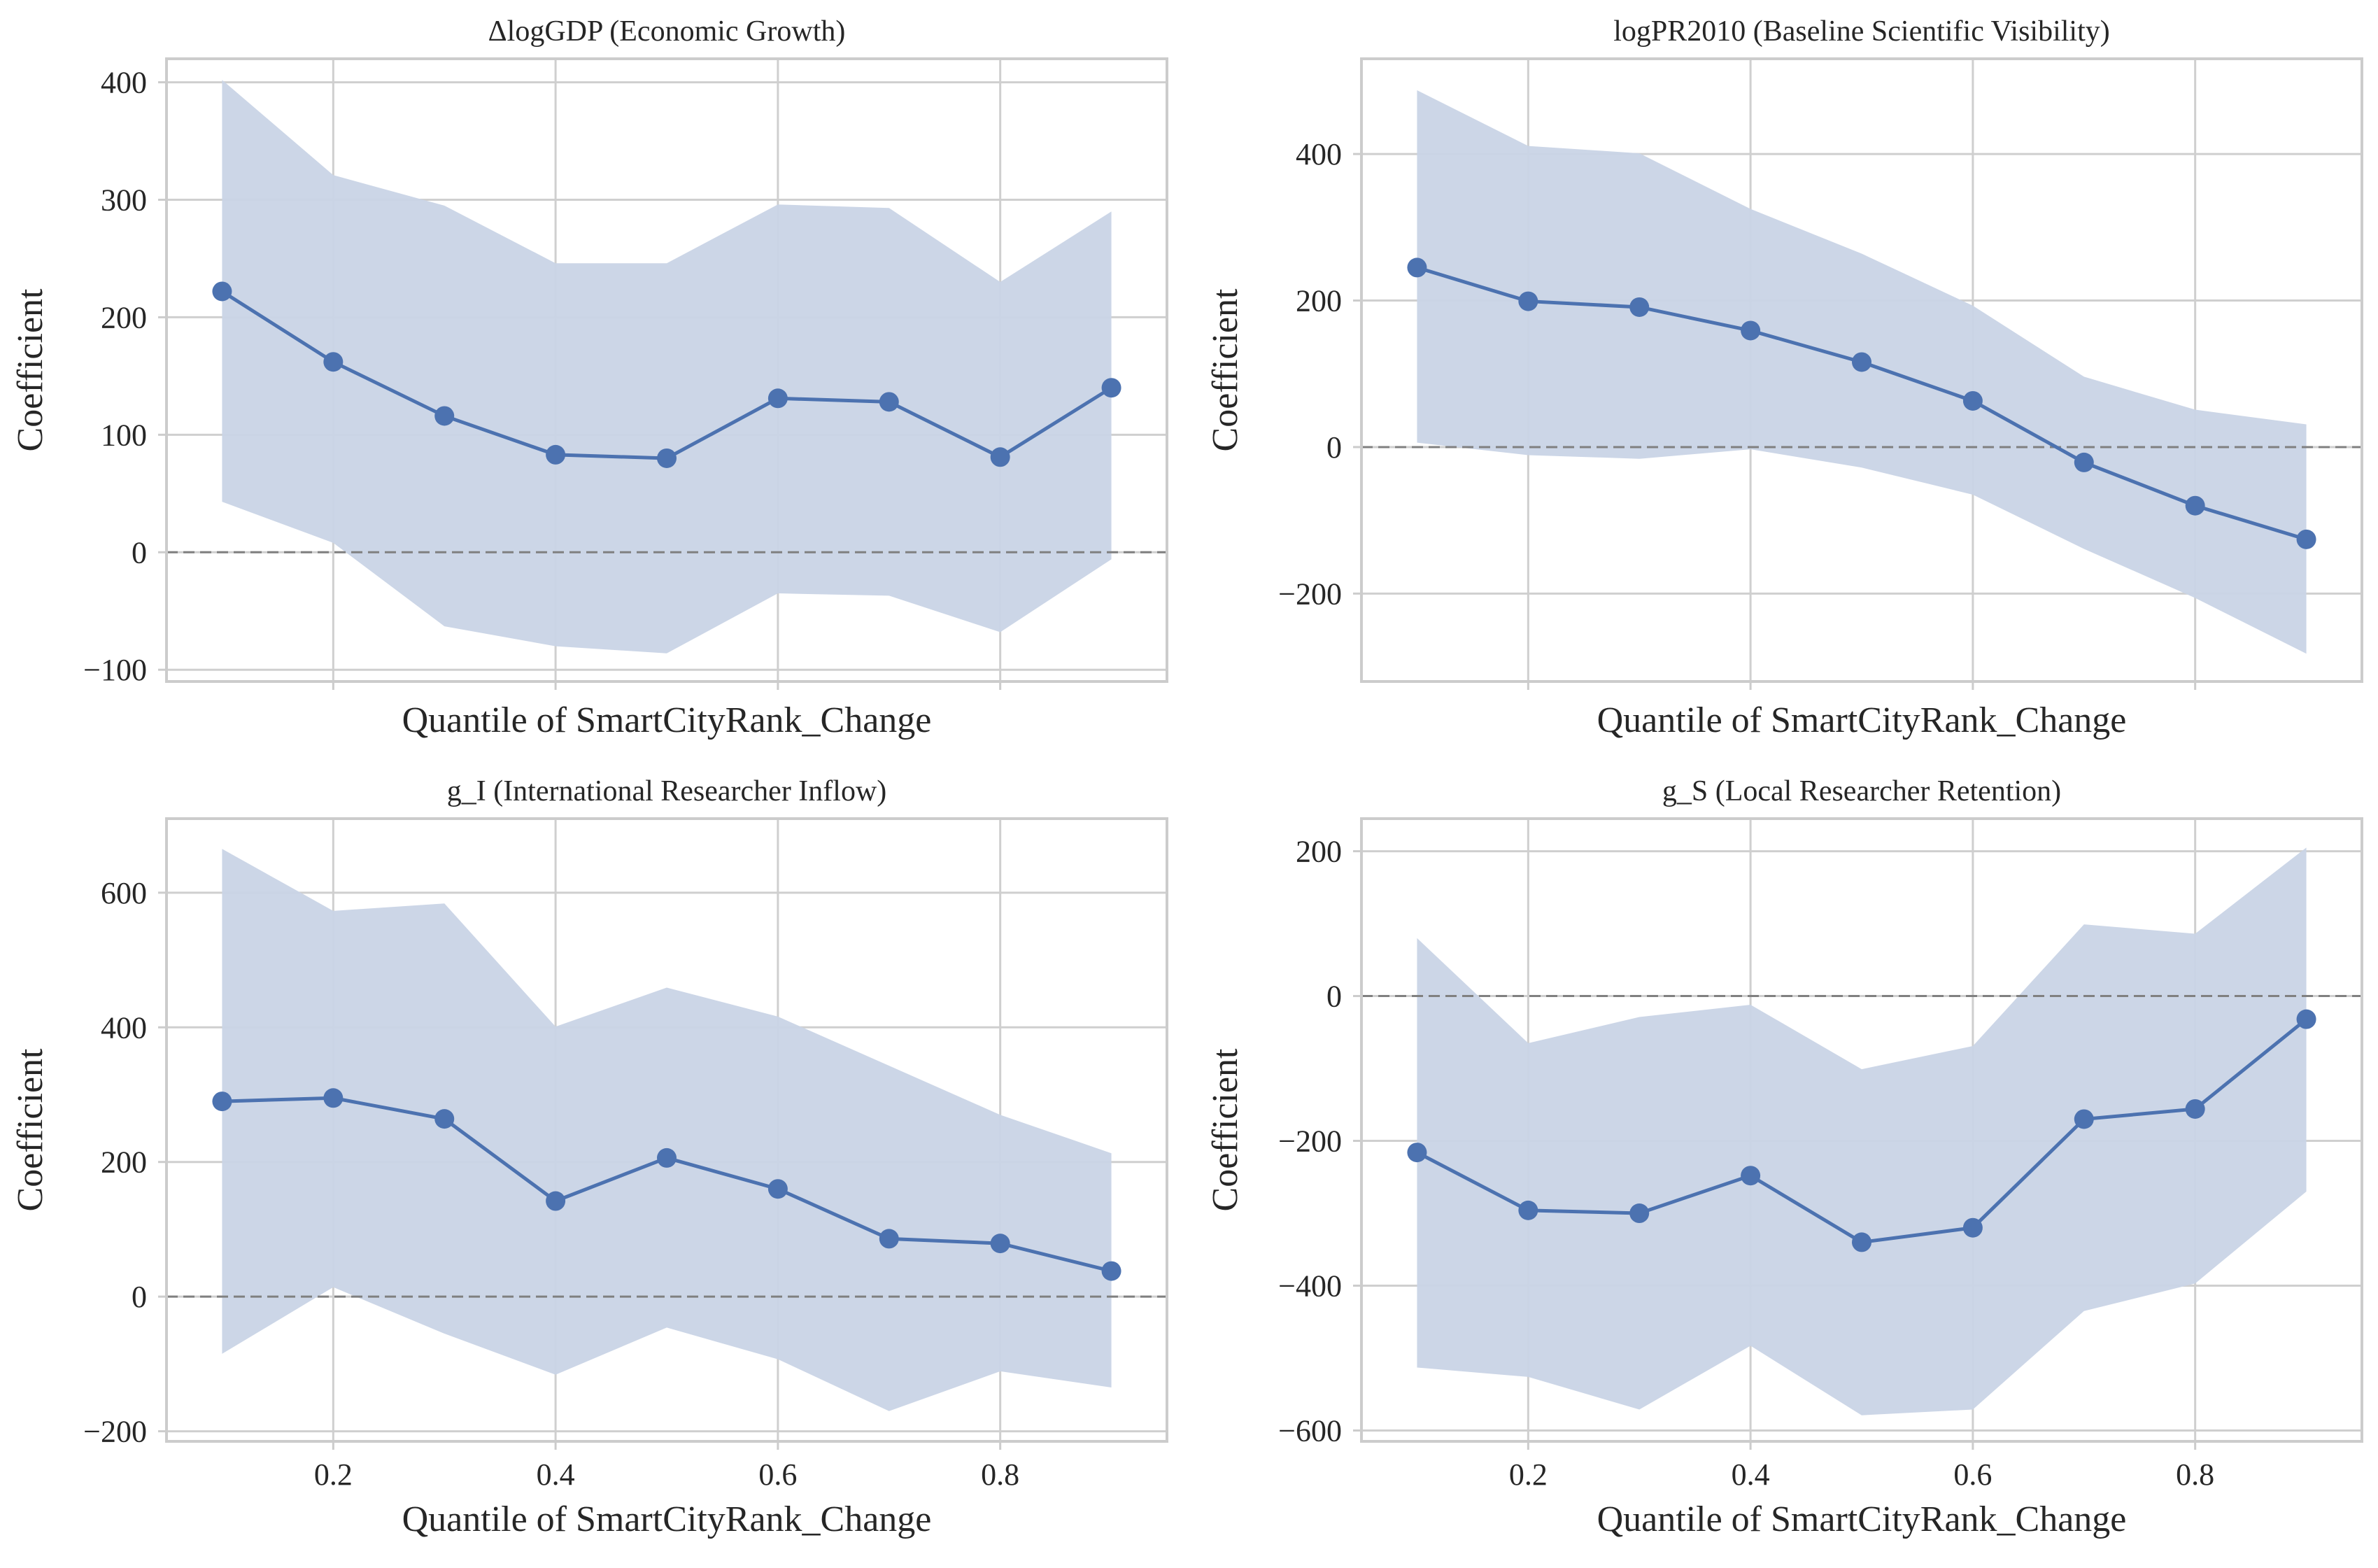  What do you see at coordinates (124, 201) in the screenshot?
I see `y-tick-label: 300` at bounding box center [124, 201].